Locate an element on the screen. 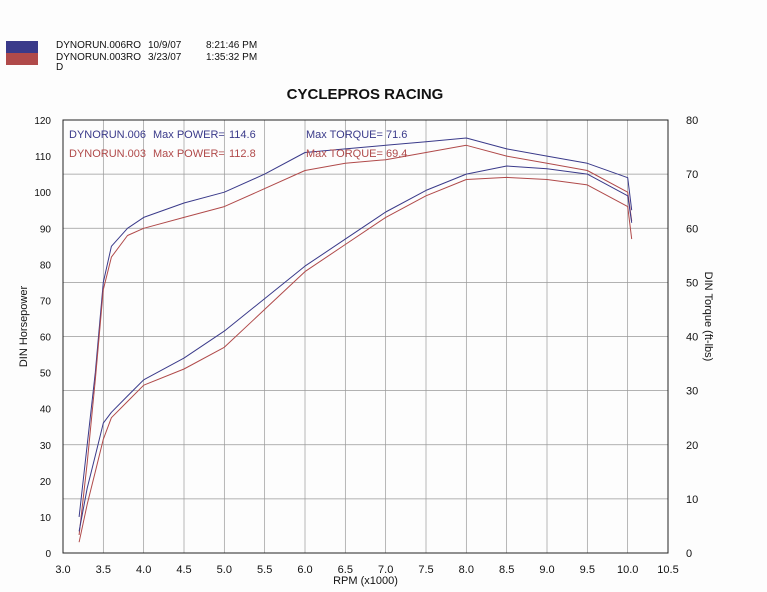  x-tick-label: 3.0 is located at coordinates (62, 570).